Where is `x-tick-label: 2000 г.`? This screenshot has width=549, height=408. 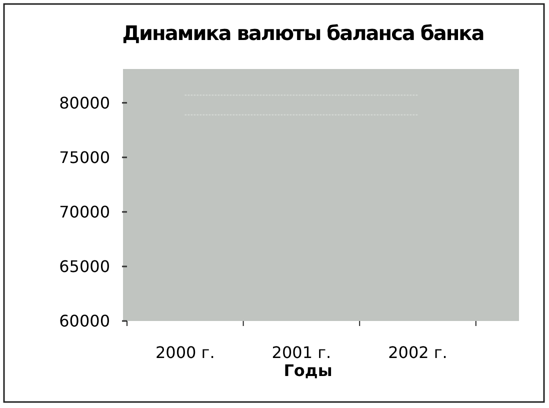 x-tick-label: 2000 г. is located at coordinates (185, 352).